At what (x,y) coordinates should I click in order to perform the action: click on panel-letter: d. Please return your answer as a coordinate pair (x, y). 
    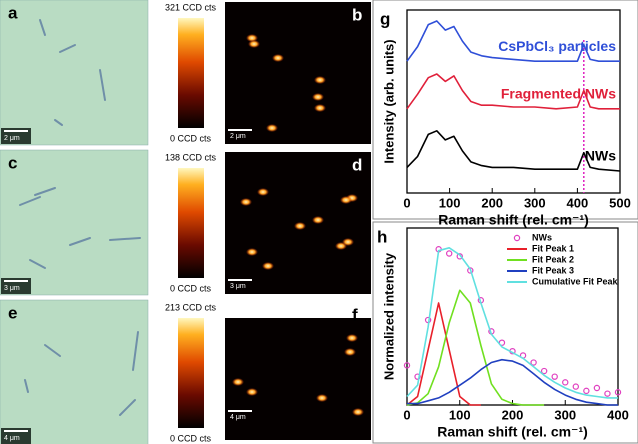
    Looking at the image, I should click on (357, 164).